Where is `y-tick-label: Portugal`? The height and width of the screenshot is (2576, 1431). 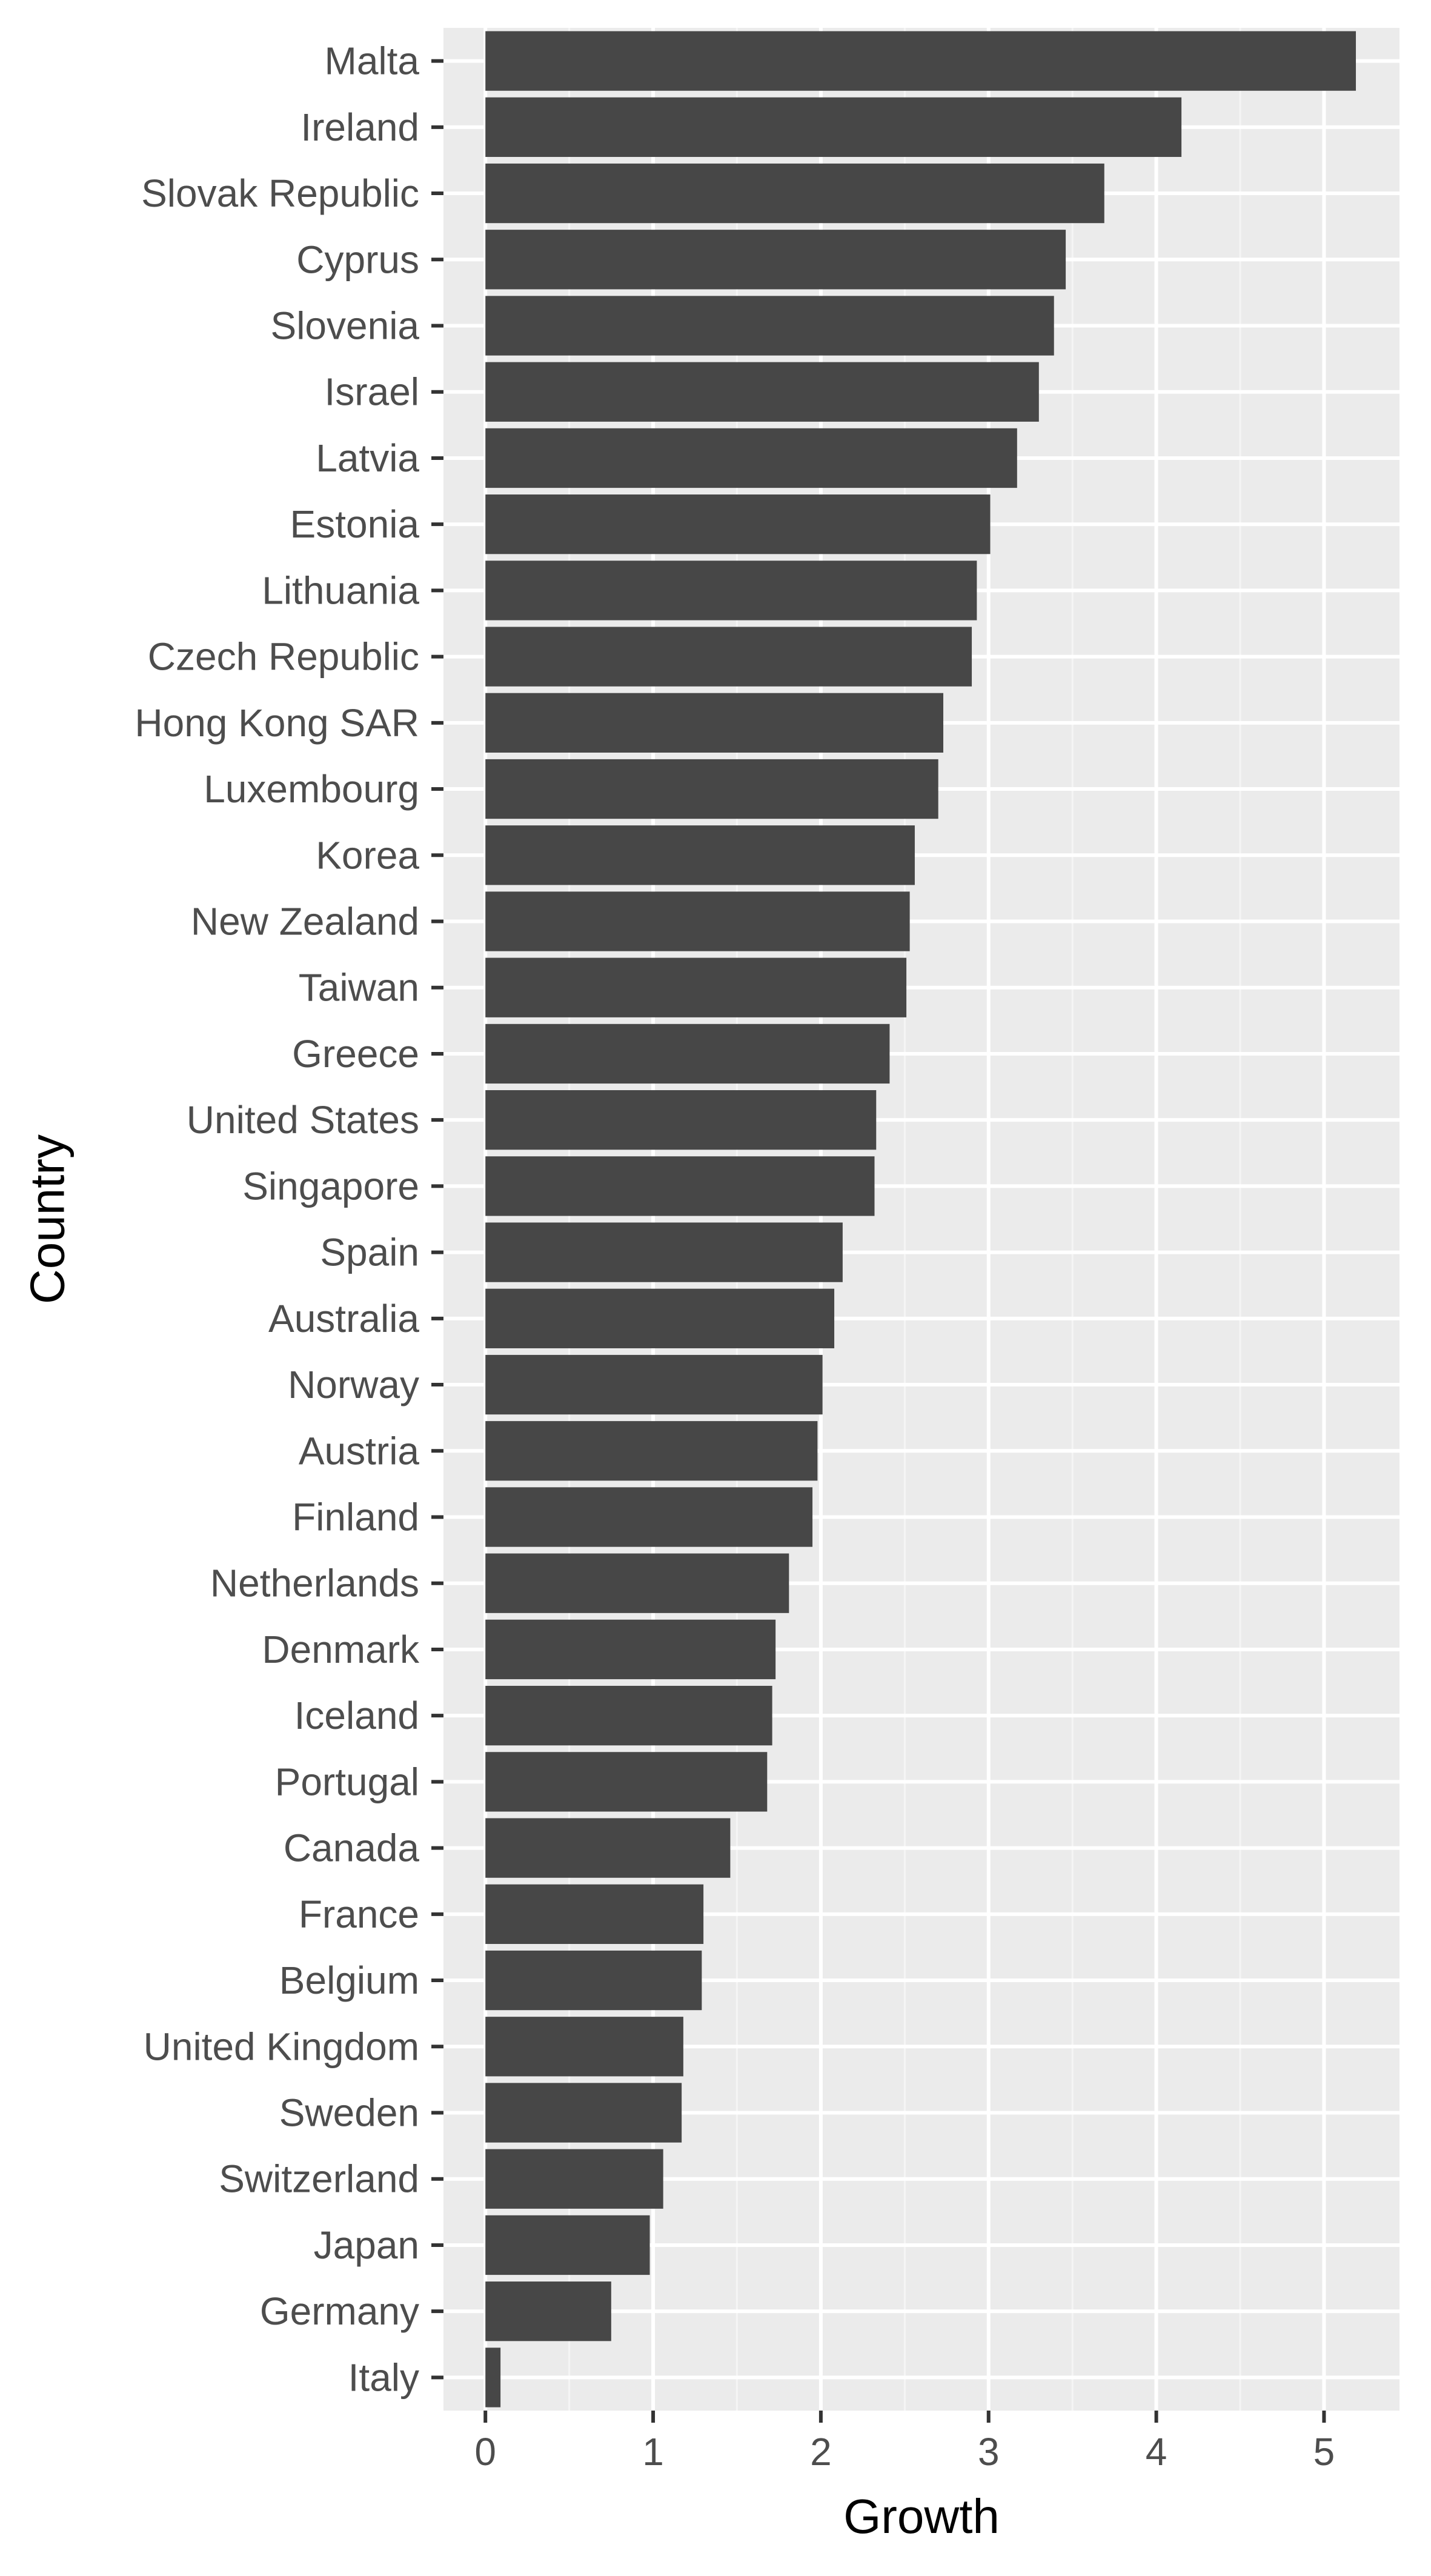 y-tick-label: Portugal is located at coordinates (347, 1781).